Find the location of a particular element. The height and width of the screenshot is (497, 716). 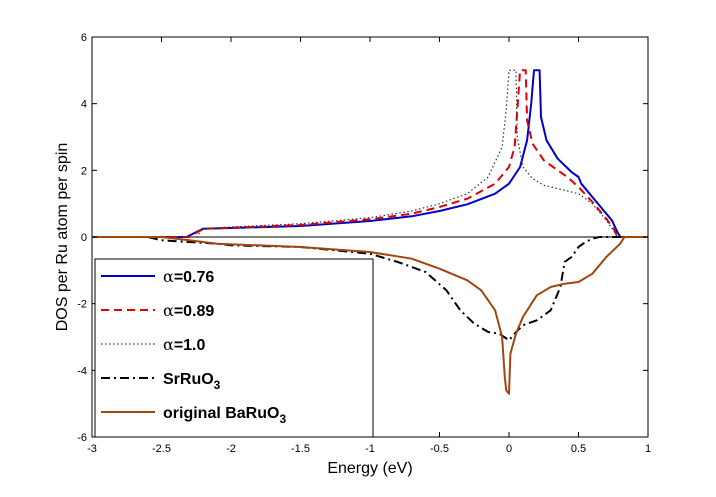

x-tick-label: 1 is located at coordinates (648, 449).